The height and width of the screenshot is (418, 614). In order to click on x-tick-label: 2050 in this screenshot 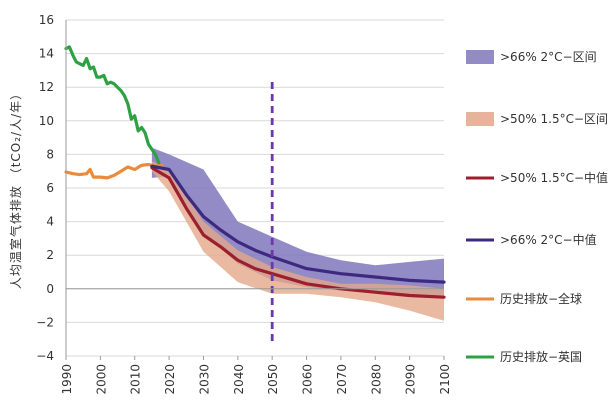, I will do `click(273, 379)`.